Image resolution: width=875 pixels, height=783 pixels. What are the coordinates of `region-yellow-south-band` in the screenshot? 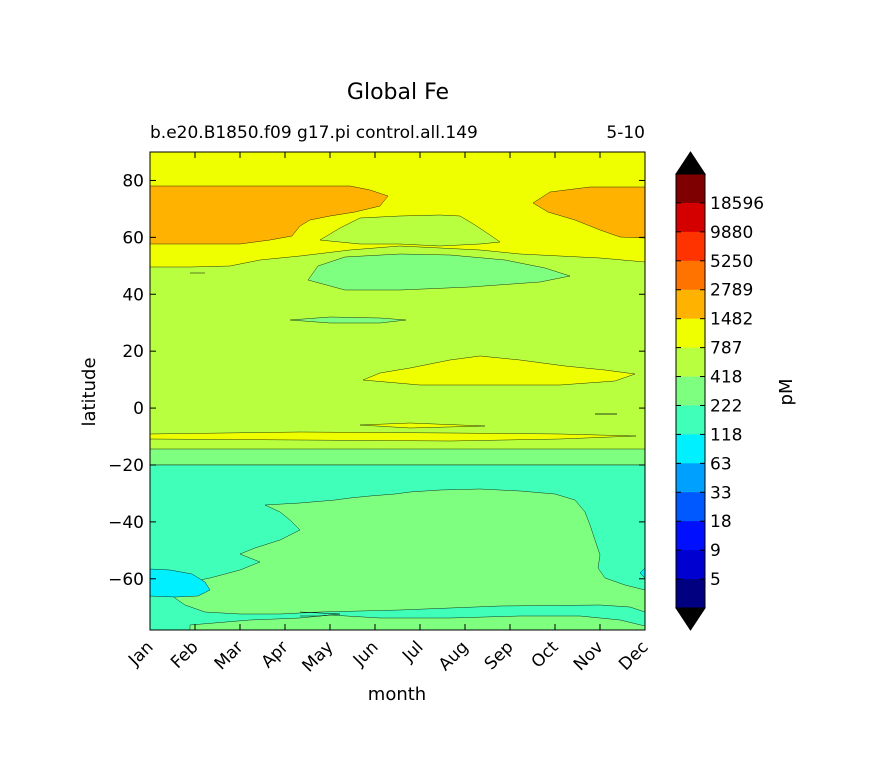 It's located at (393, 436).